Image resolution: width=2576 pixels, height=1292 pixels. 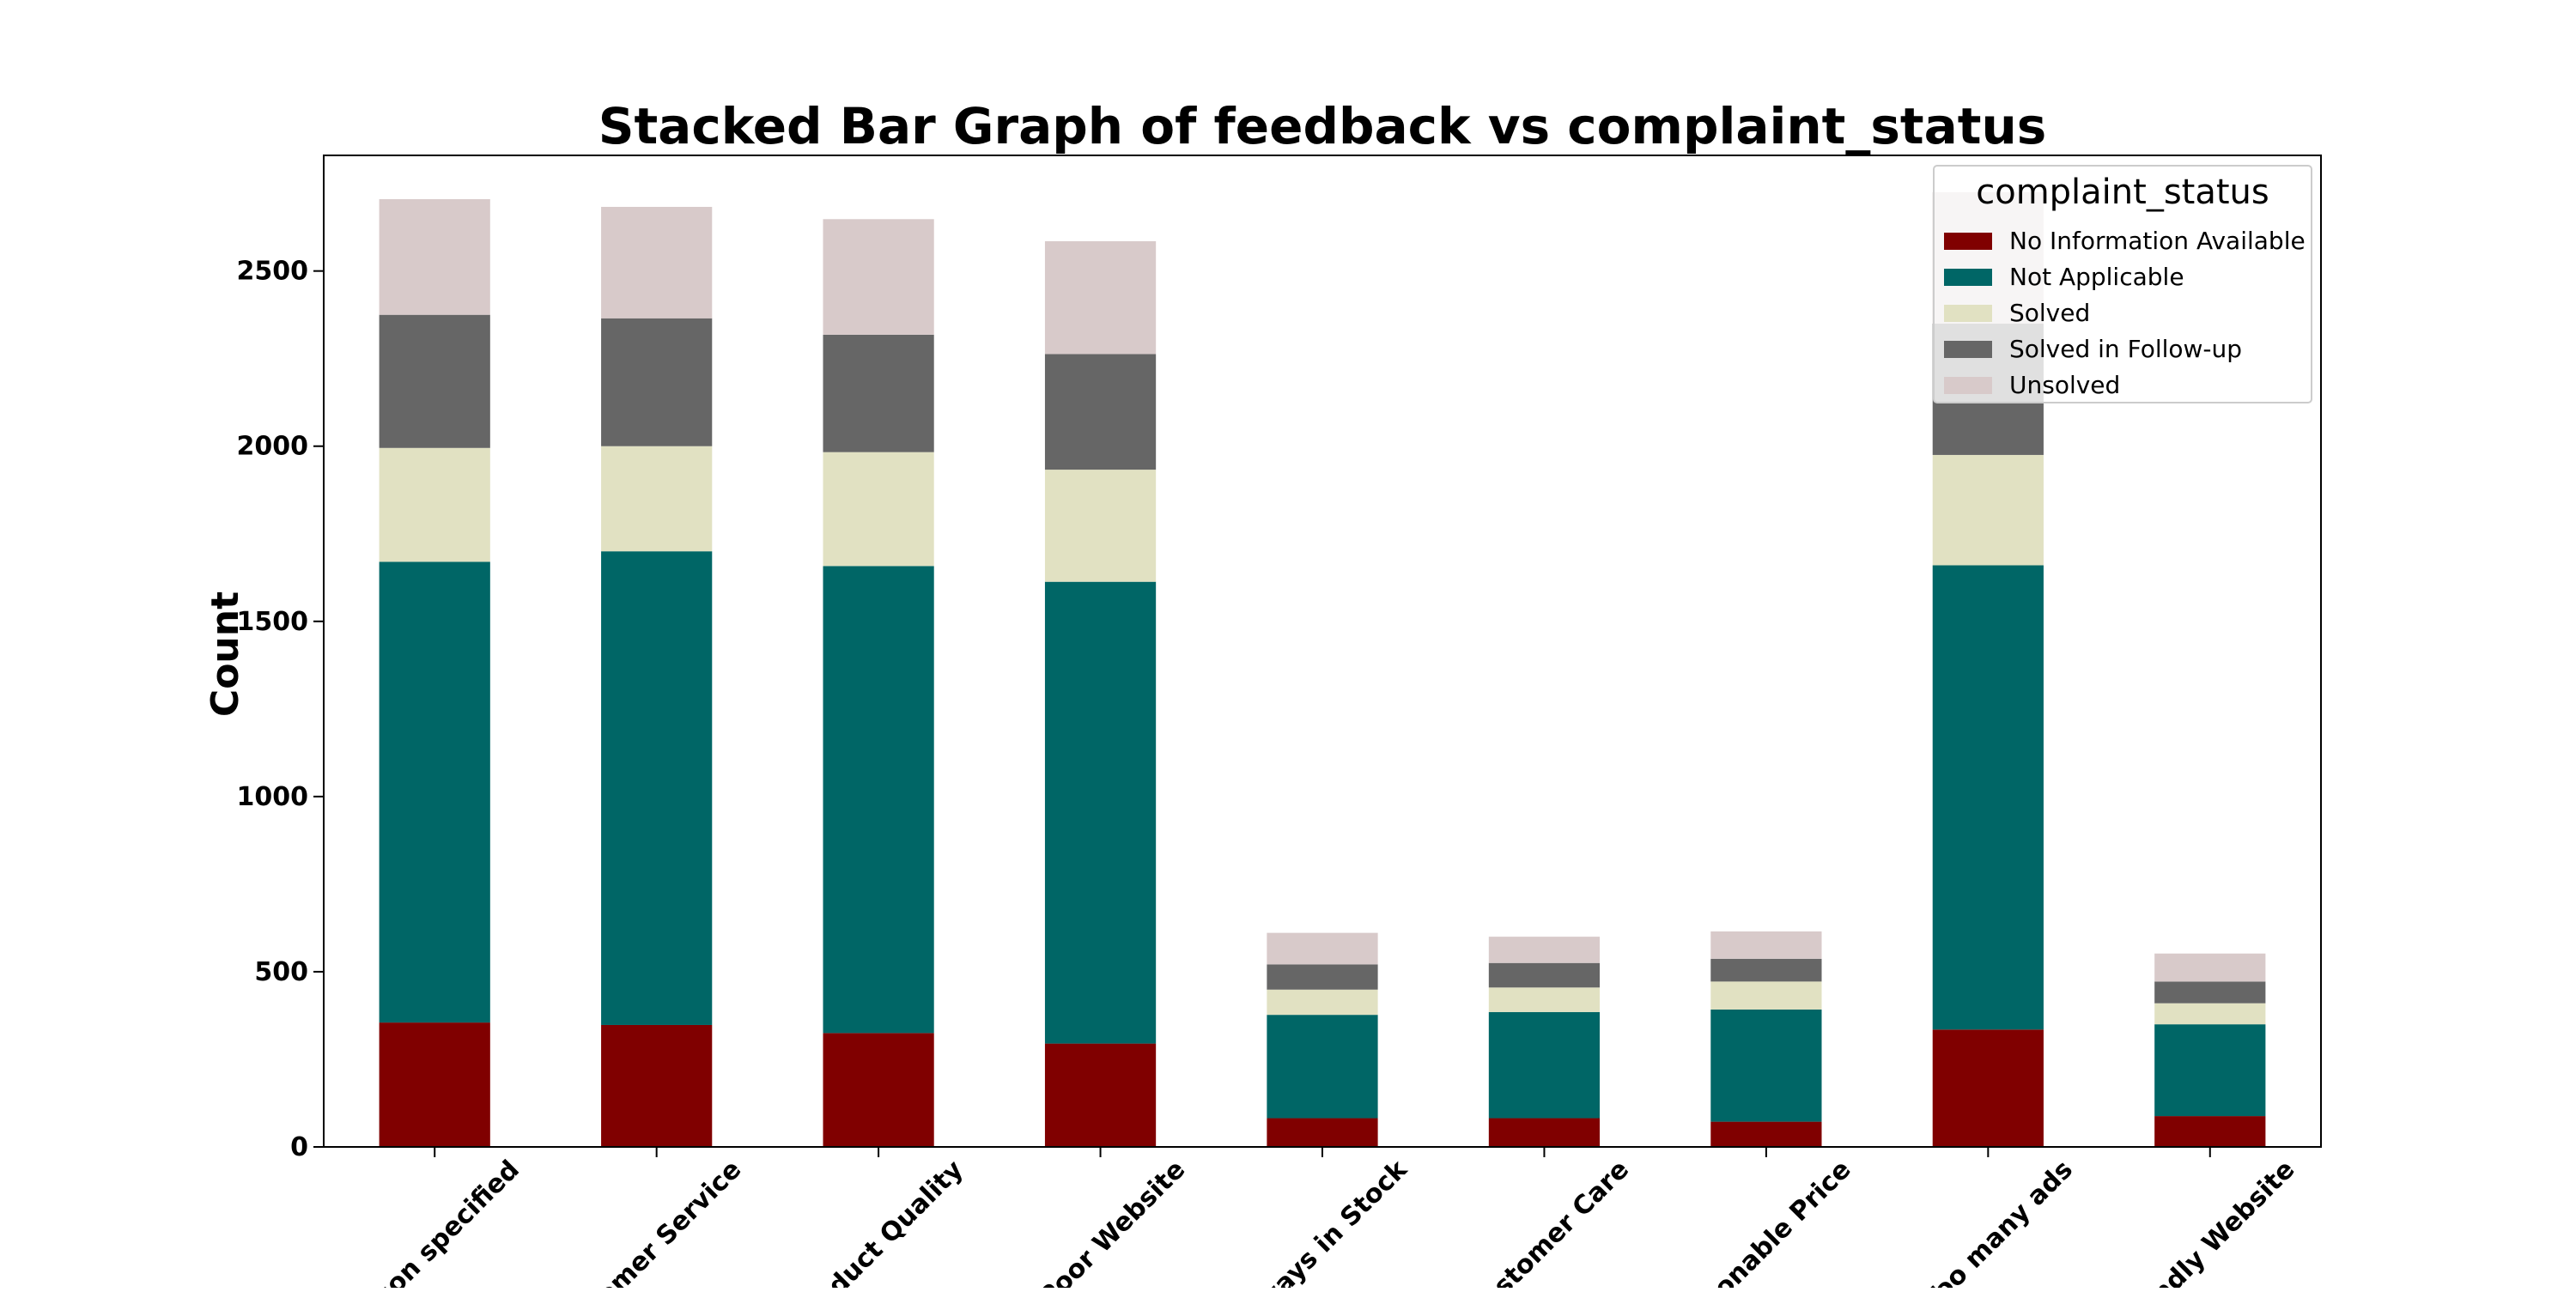 What do you see at coordinates (2064, 385) in the screenshot?
I see `legend-label: Unsolved` at bounding box center [2064, 385].